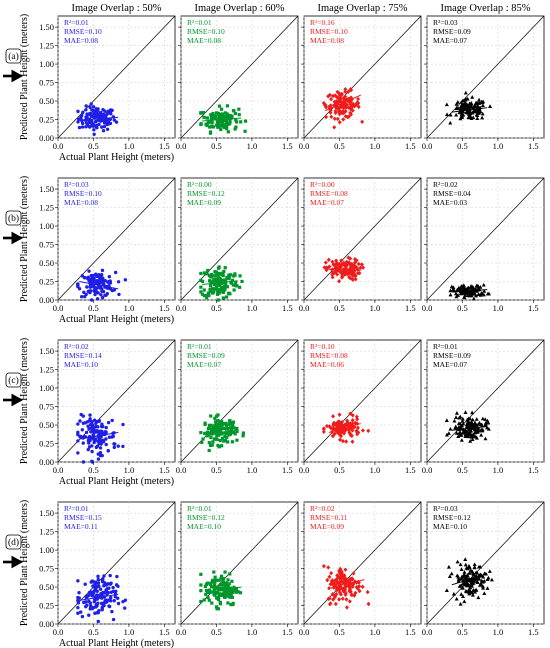  What do you see at coordinates (498, 632) in the screenshot?
I see `x-tick-label: 1.0` at bounding box center [498, 632].